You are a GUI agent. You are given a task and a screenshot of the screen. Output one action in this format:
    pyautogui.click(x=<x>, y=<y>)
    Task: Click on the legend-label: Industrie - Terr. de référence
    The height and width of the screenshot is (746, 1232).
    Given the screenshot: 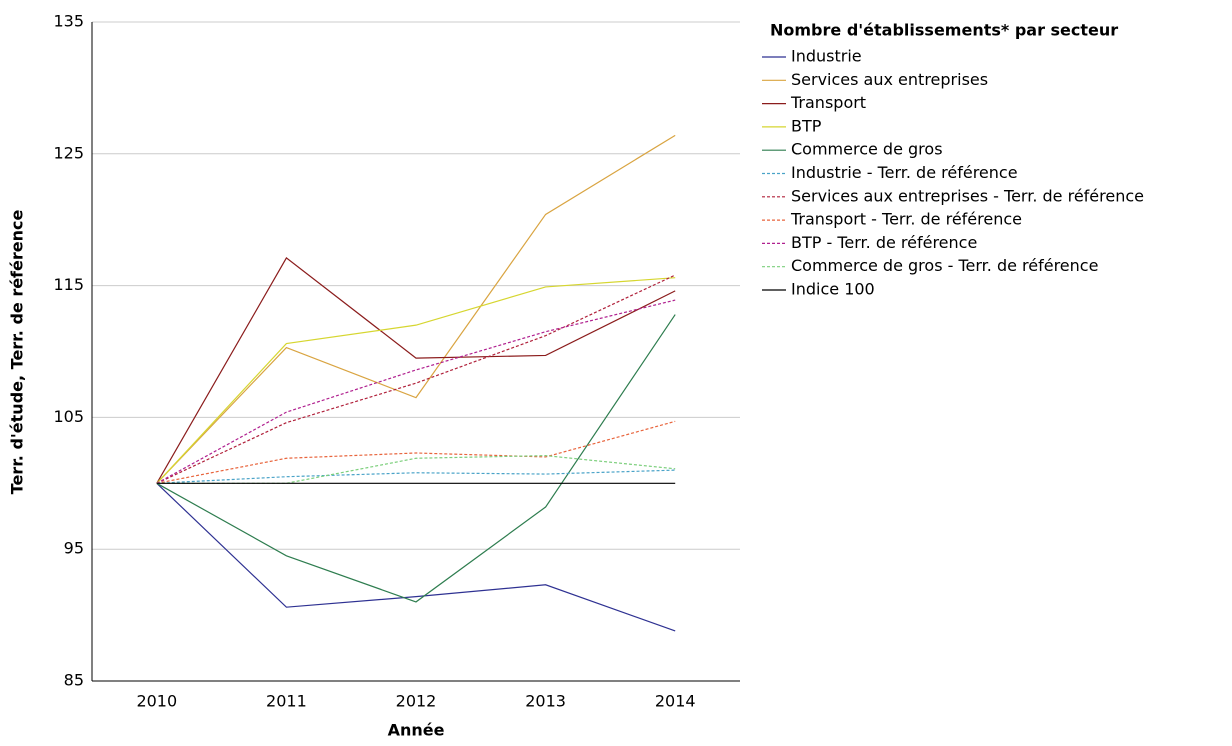 What is the action you would take?
    pyautogui.click(x=904, y=172)
    